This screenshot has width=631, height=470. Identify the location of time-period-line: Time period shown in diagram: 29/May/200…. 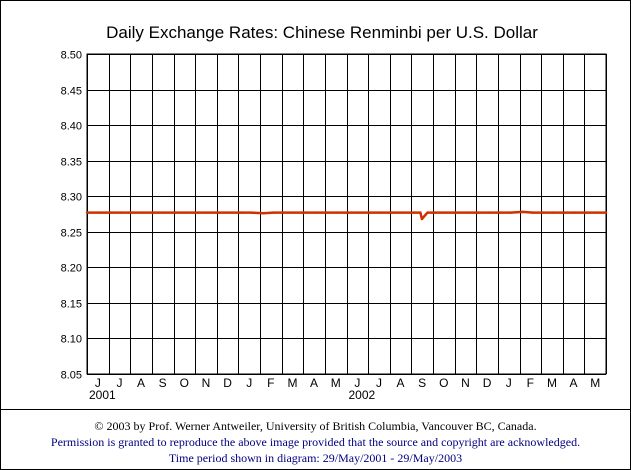
(315, 458).